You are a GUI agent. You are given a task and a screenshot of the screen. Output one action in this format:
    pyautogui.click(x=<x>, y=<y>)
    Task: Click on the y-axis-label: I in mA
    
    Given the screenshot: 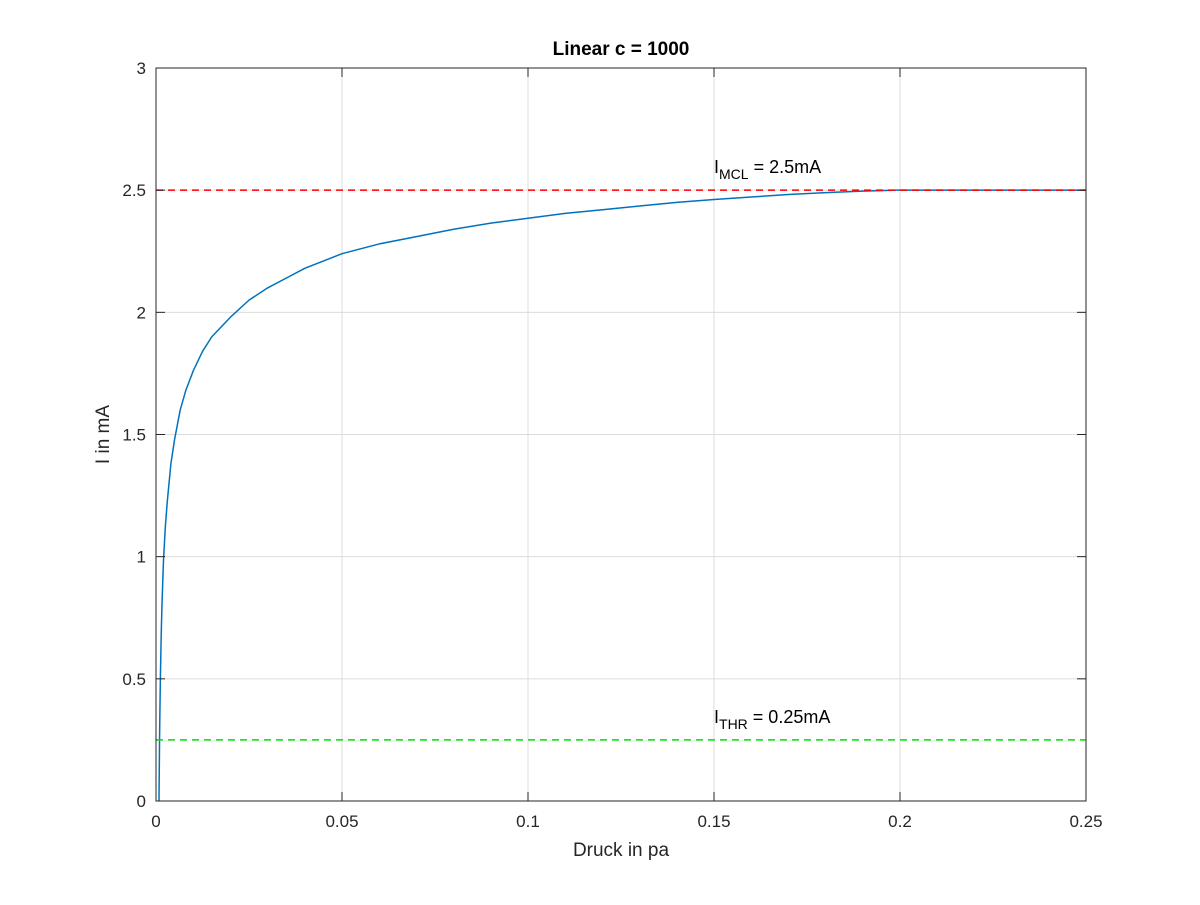 What is the action you would take?
    pyautogui.click(x=103, y=434)
    